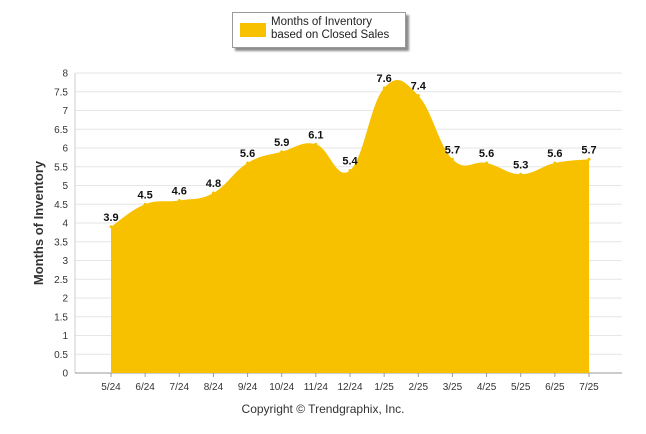  Describe the element at coordinates (65, 111) in the screenshot. I see `y-tick-label: 7` at that location.